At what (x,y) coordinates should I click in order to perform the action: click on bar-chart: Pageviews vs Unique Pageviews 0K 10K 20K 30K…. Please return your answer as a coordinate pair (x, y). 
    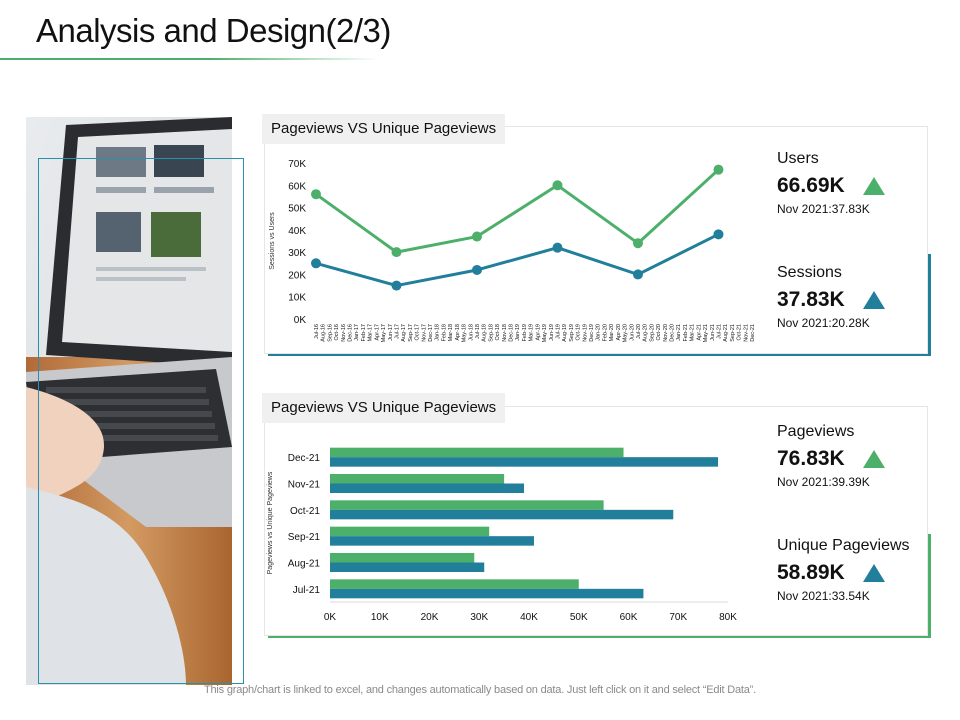
    Looking at the image, I should click on (502, 535).